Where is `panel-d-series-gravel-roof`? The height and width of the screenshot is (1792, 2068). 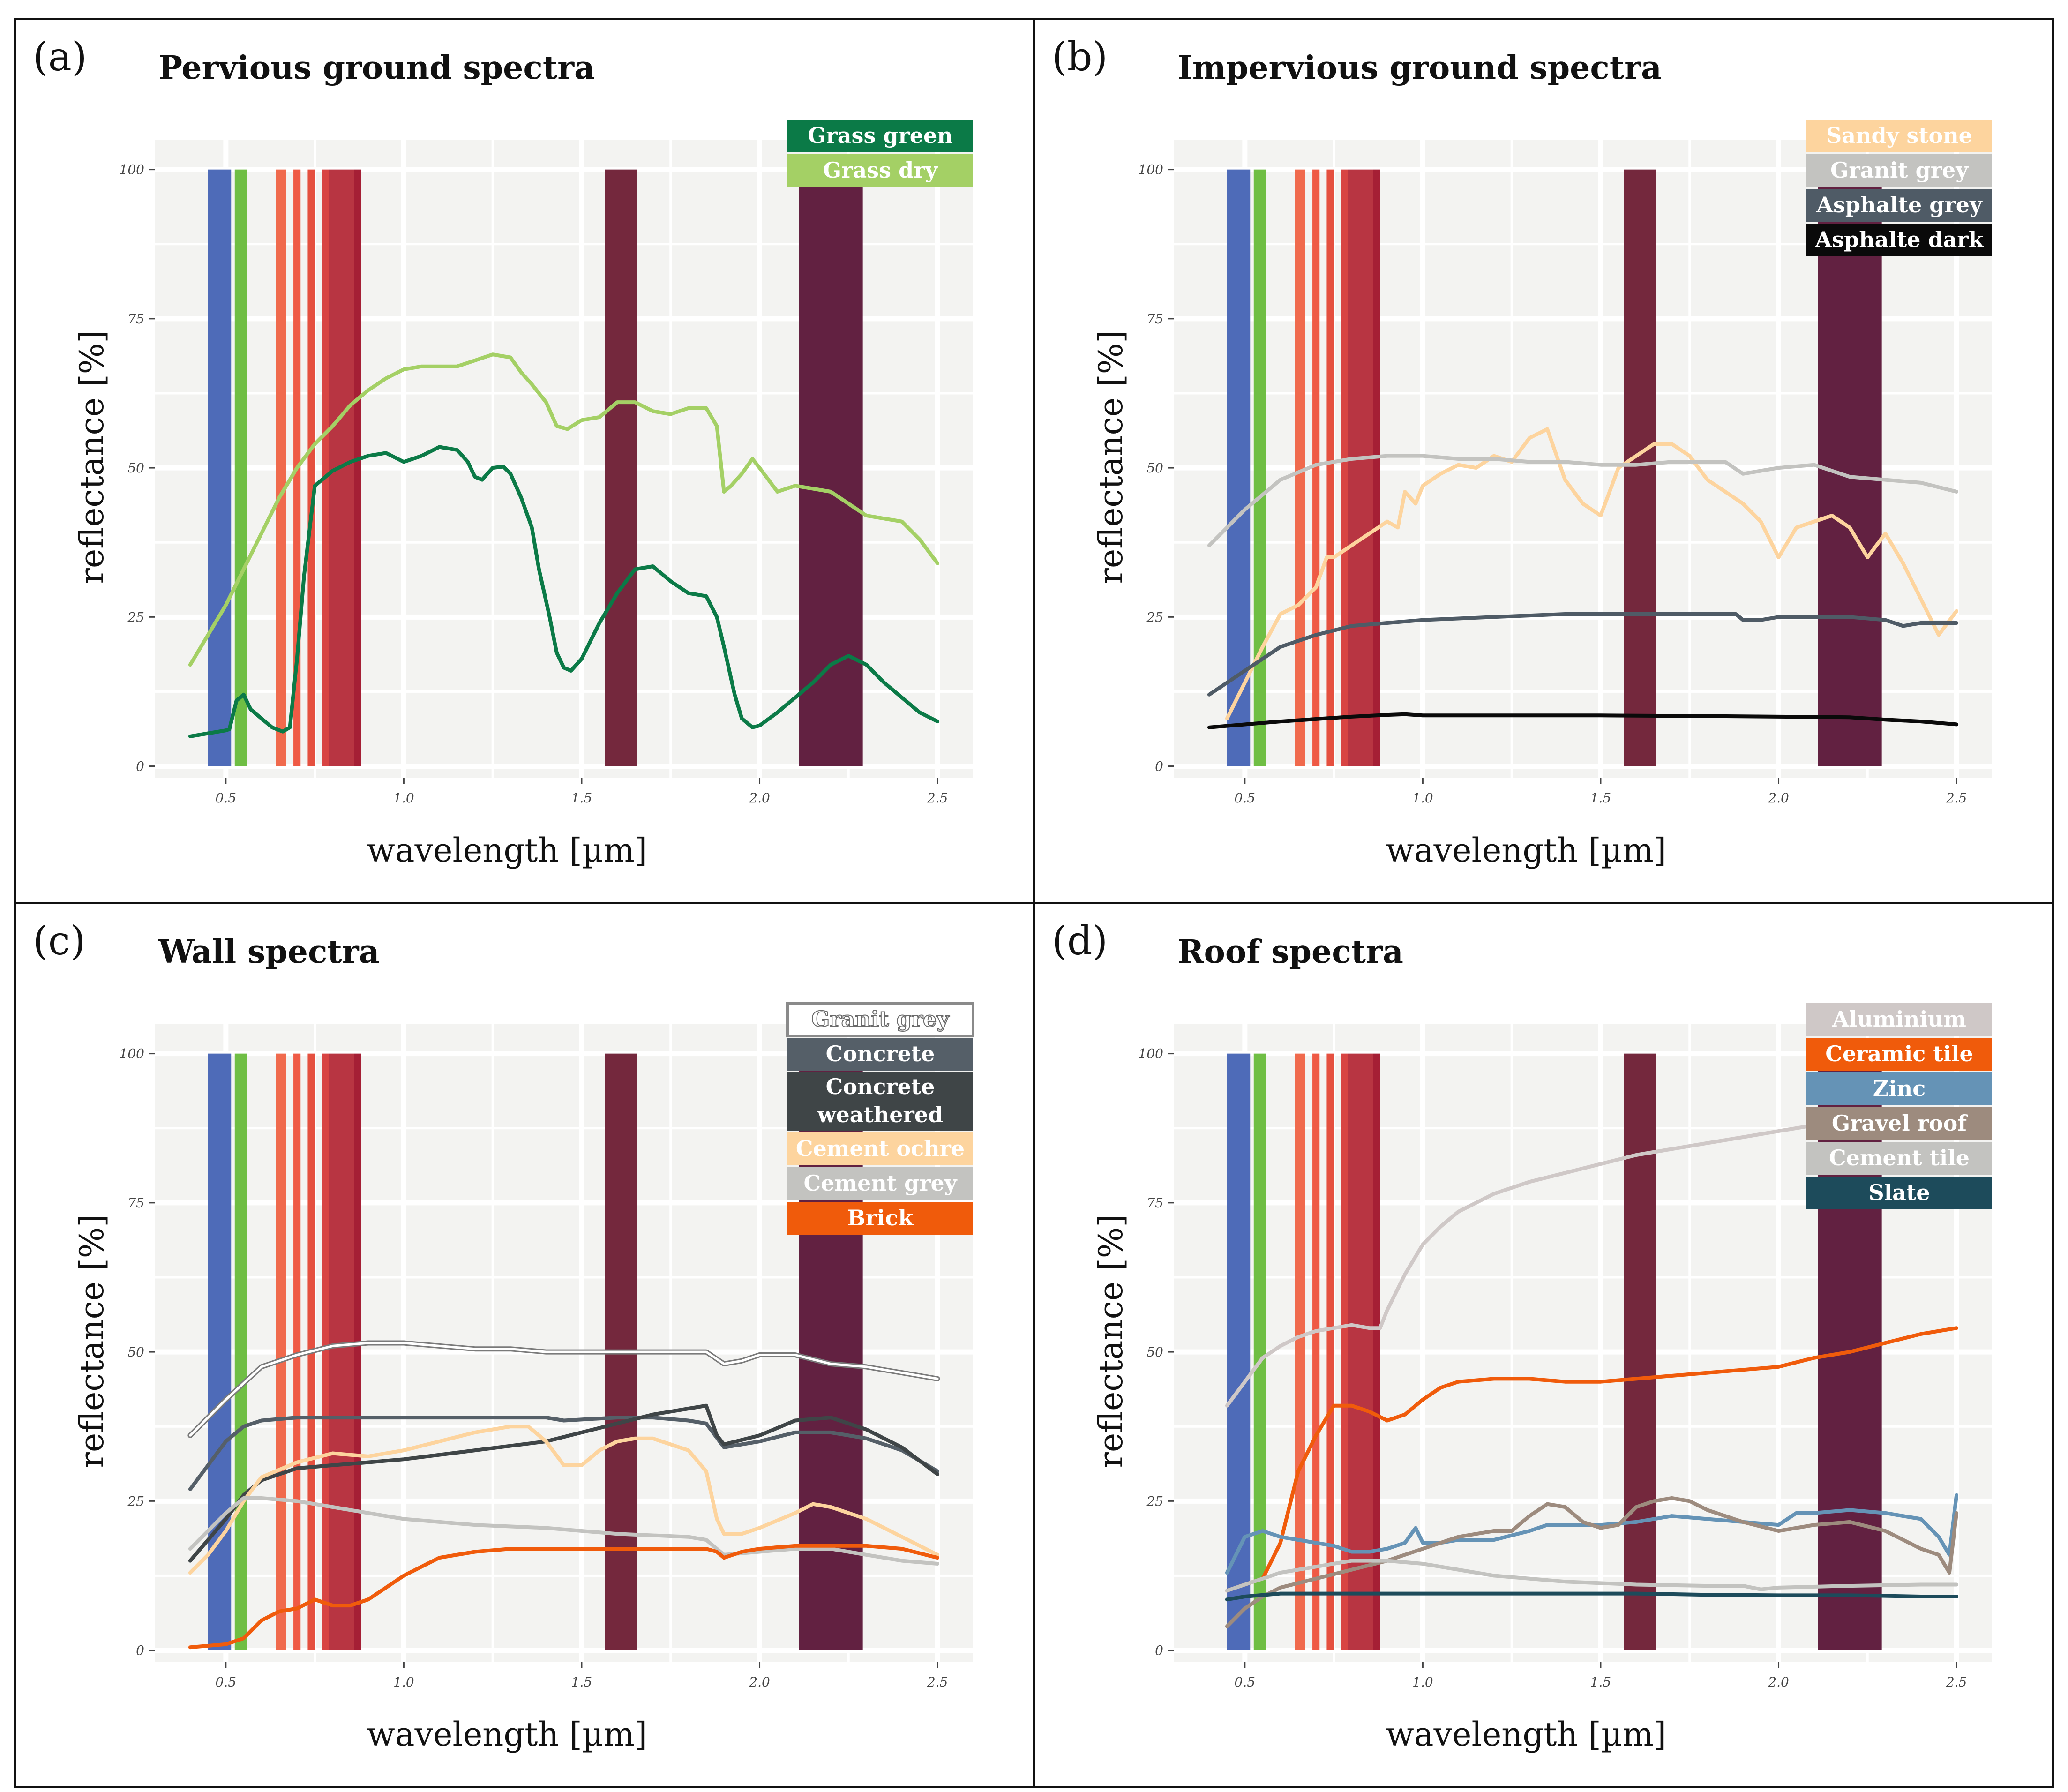 panel-d-series-gravel-roof is located at coordinates (1592, 1562).